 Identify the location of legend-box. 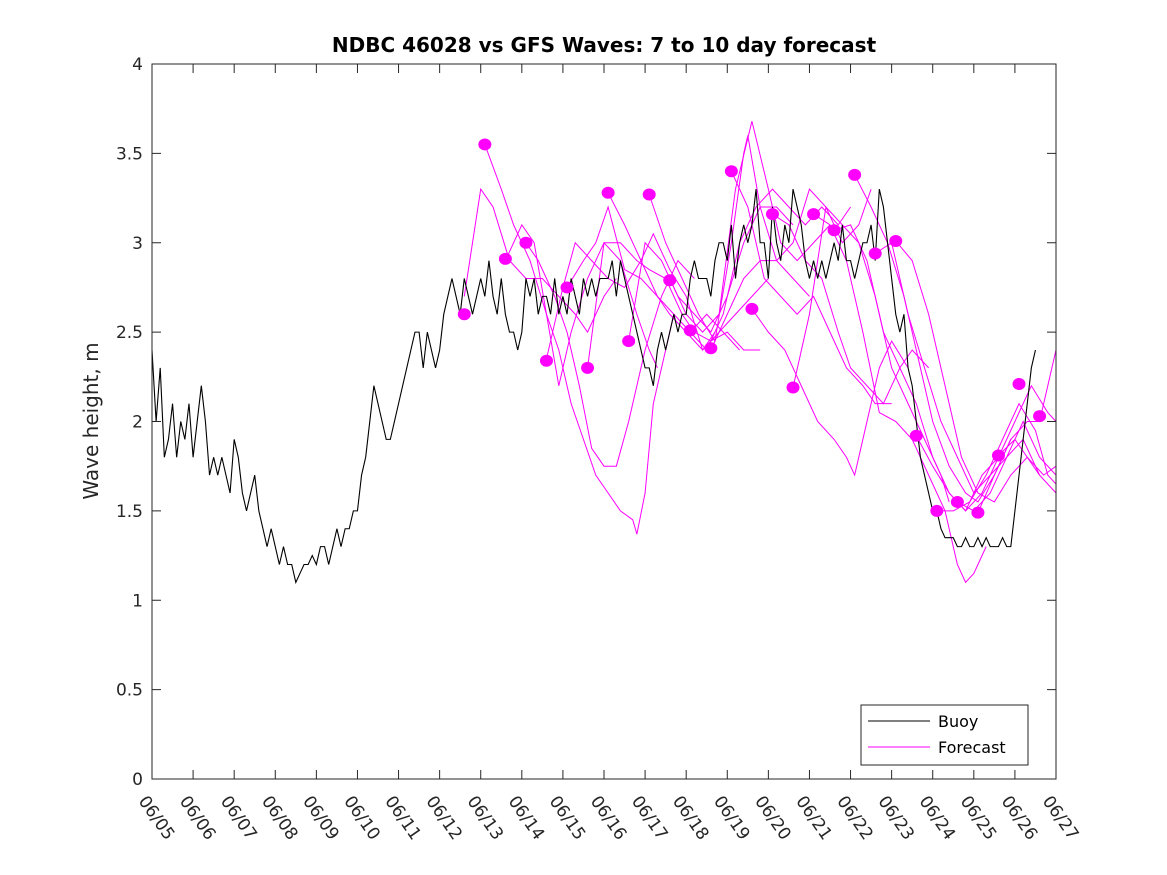
(944, 735).